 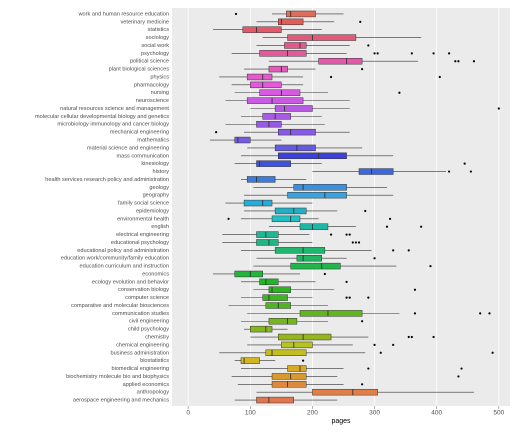 I want to click on y-tick-label: material science and engineering, so click(x=128, y=148).